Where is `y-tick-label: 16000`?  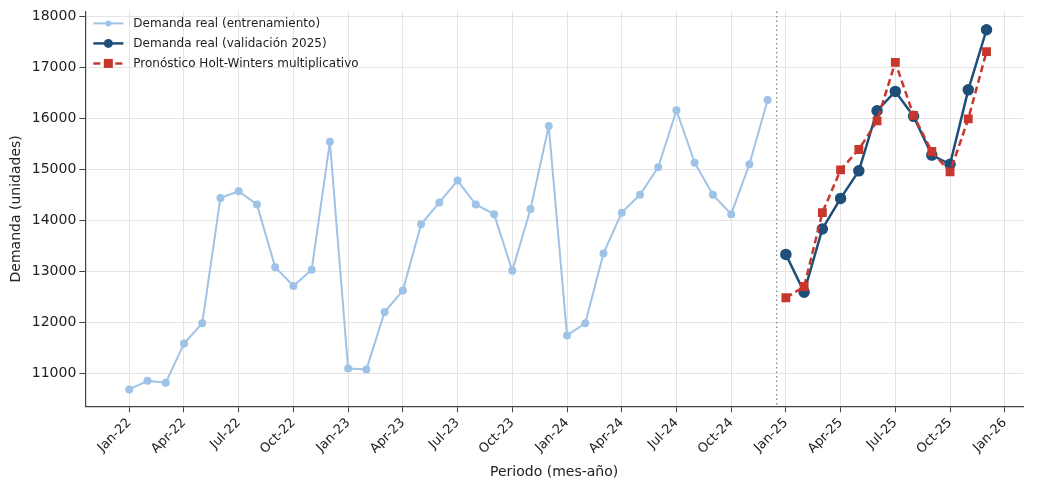
y-tick-label: 16000 is located at coordinates (54, 117).